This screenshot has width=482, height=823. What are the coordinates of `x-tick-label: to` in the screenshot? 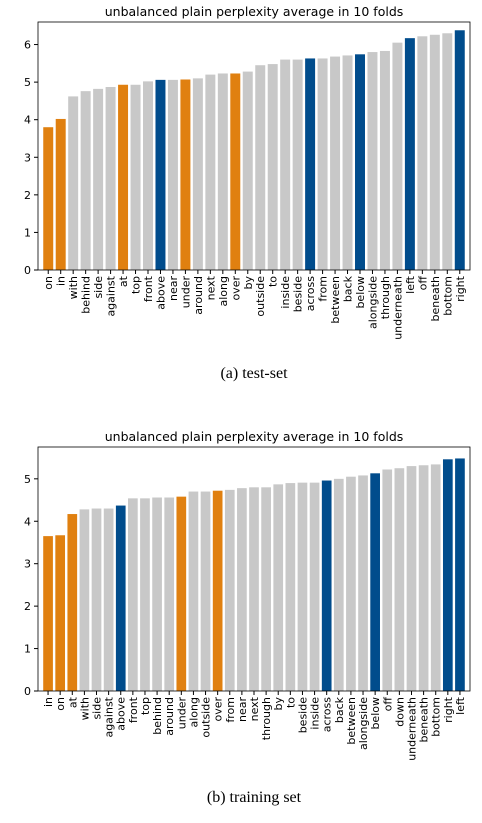 It's located at (273, 281).